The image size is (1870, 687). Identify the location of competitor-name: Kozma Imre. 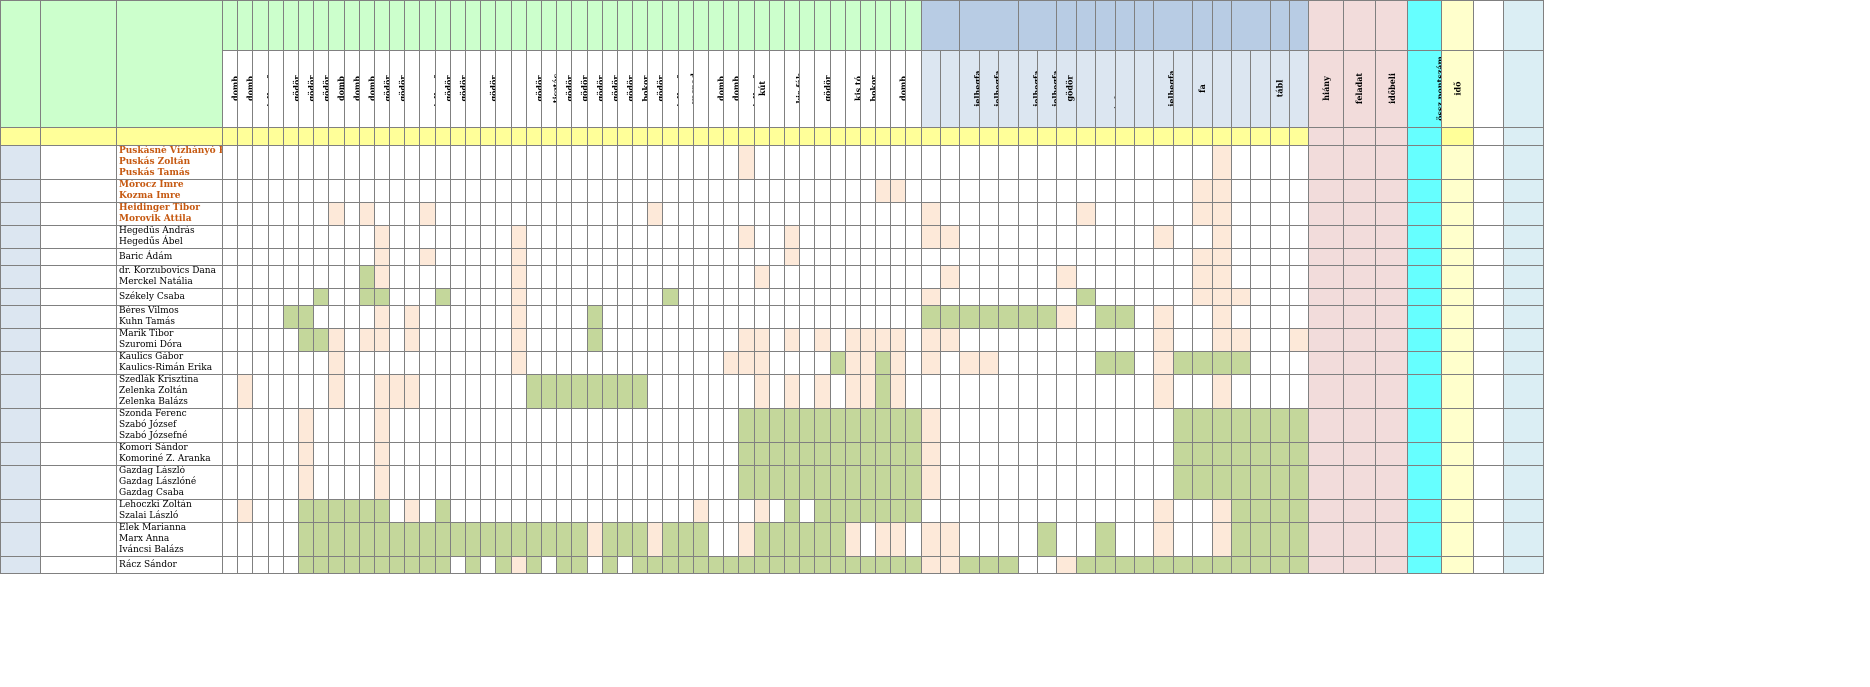
(150, 196).